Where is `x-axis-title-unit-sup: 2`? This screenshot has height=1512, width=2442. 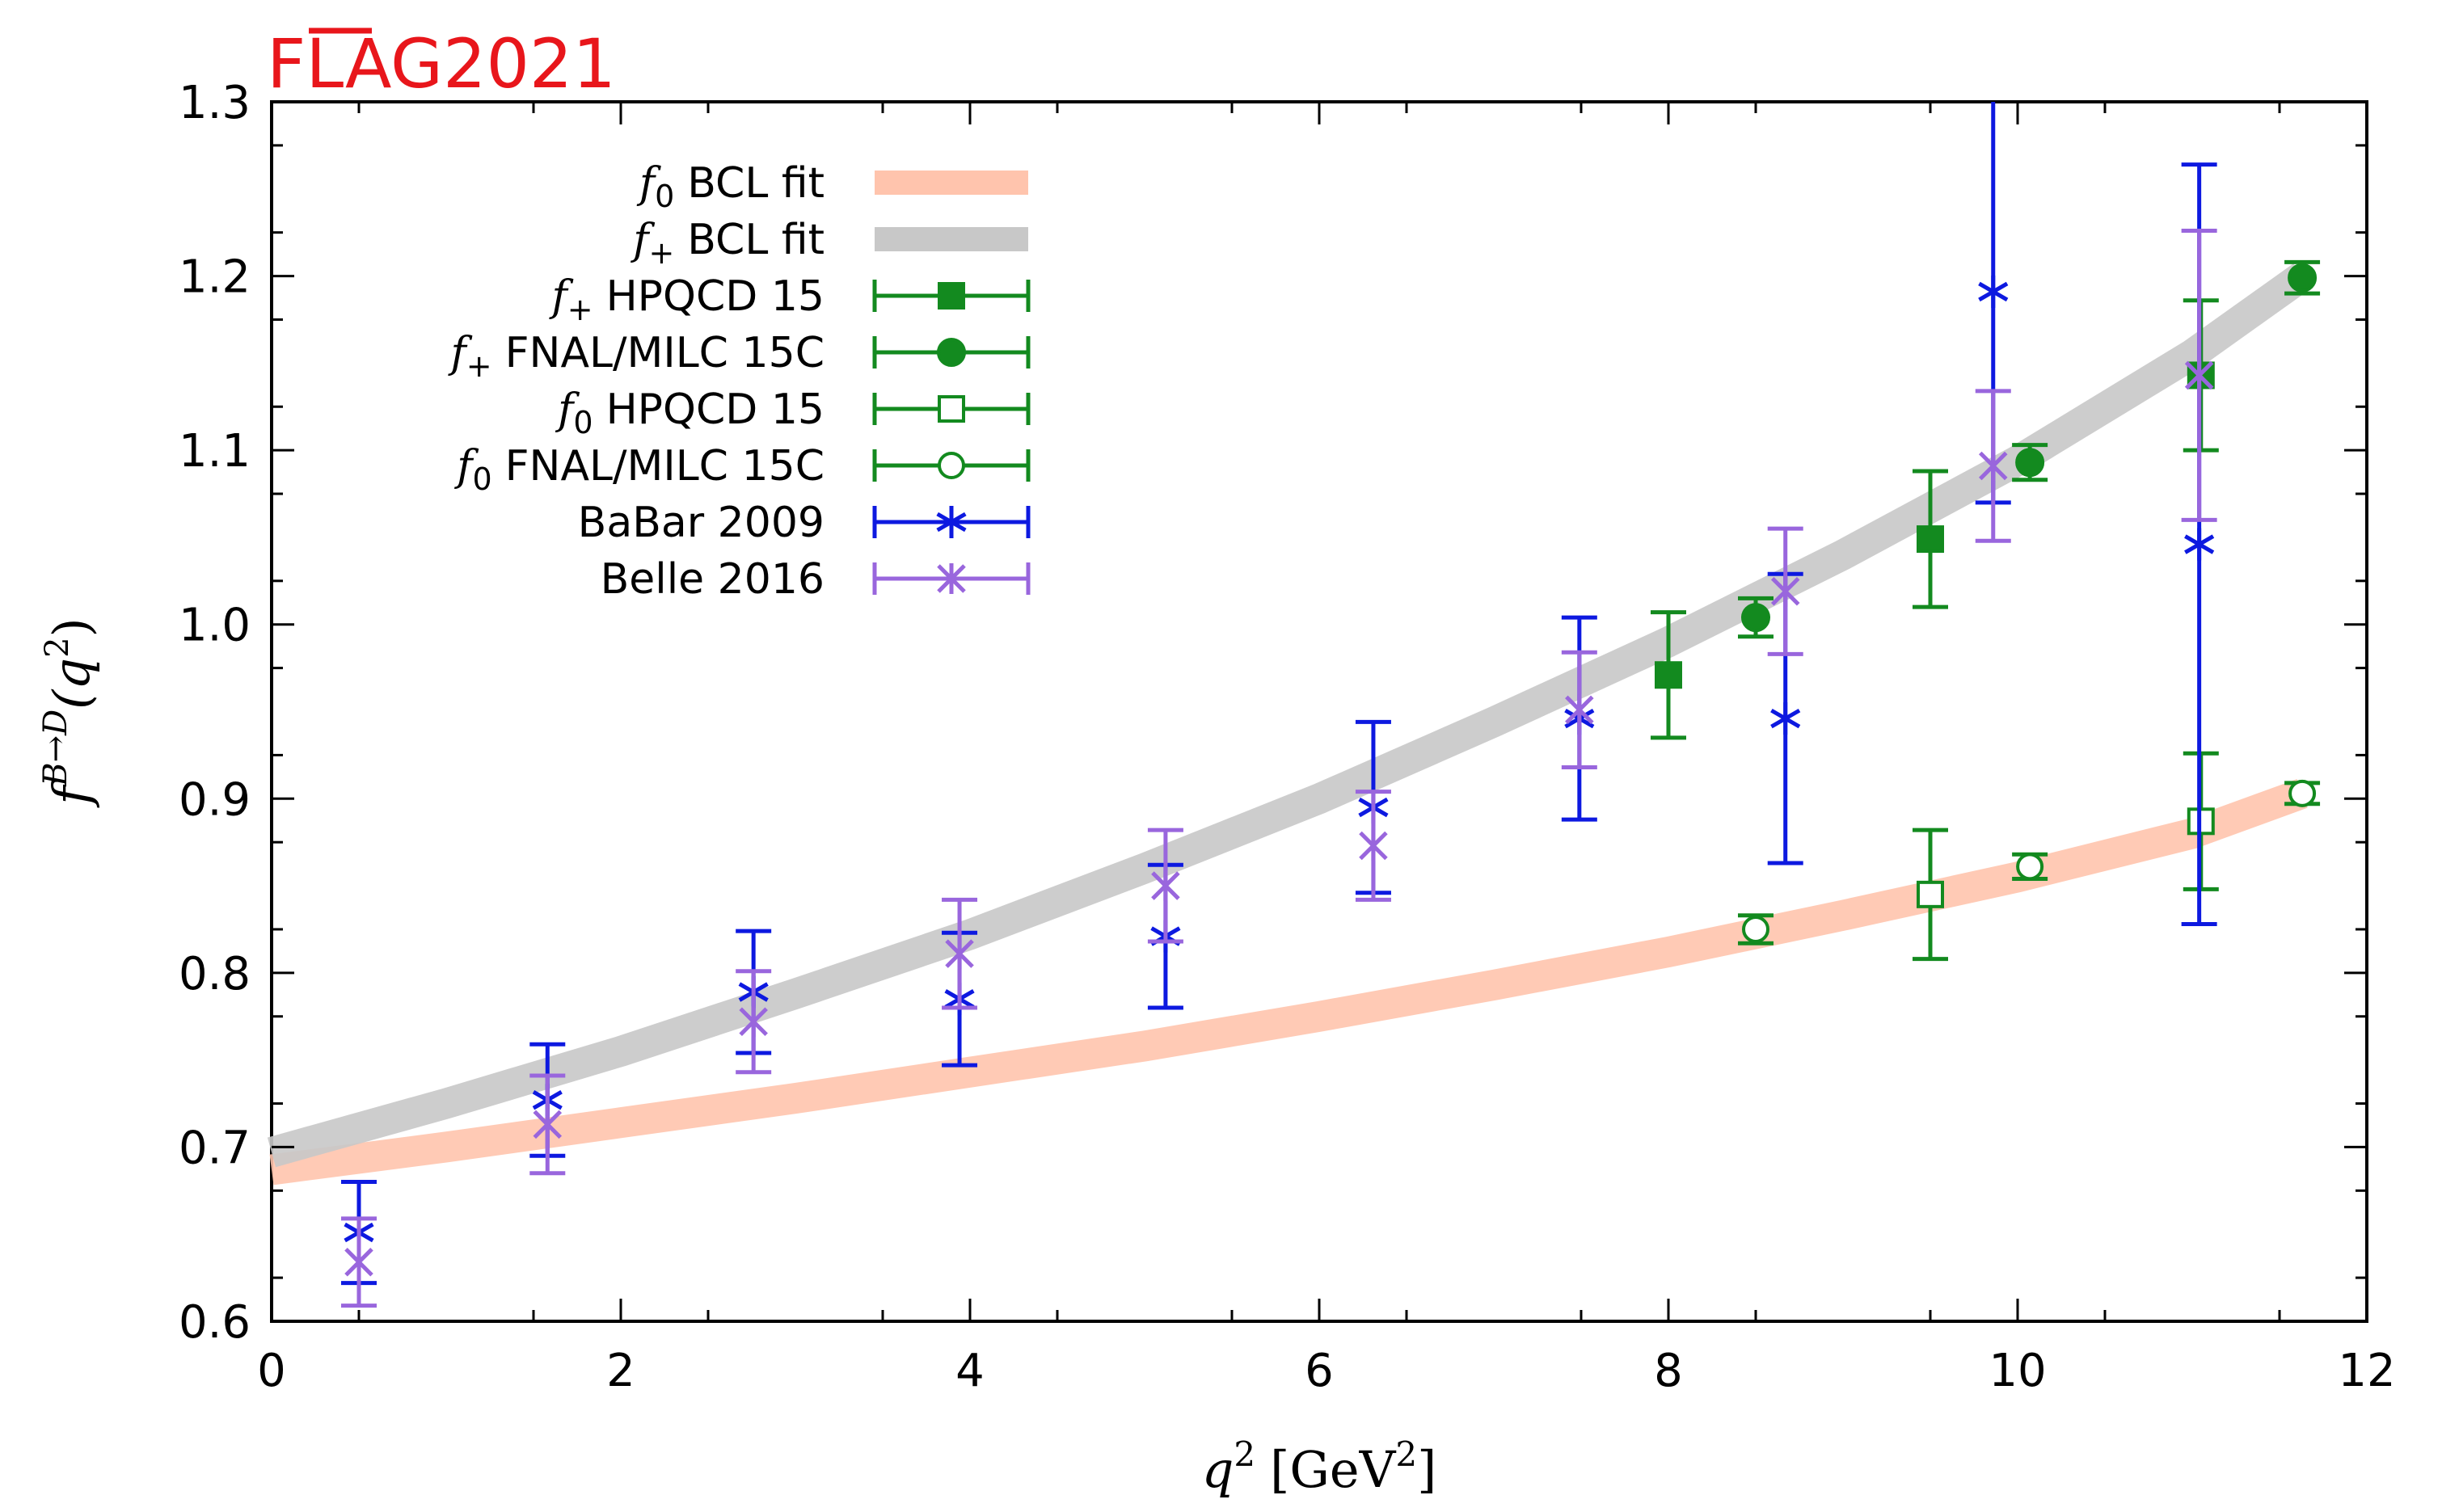 x-axis-title-unit-sup: 2 is located at coordinates (1406, 1454).